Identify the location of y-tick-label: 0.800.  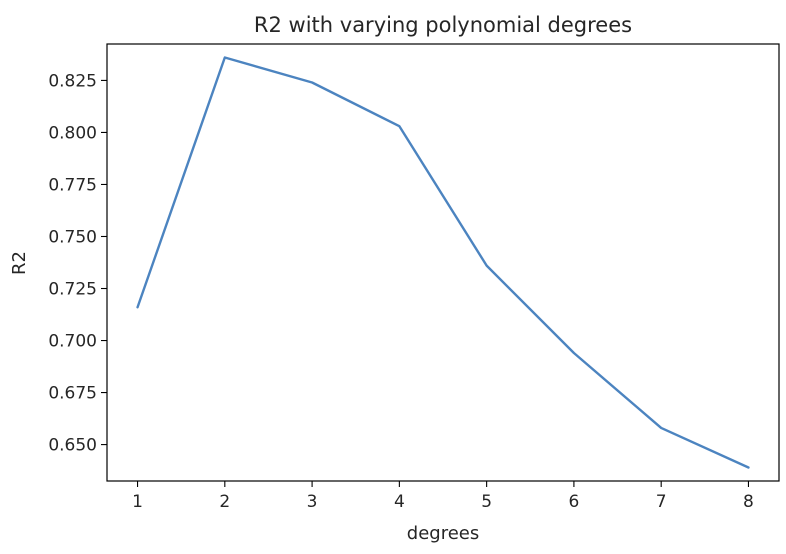
(72, 133).